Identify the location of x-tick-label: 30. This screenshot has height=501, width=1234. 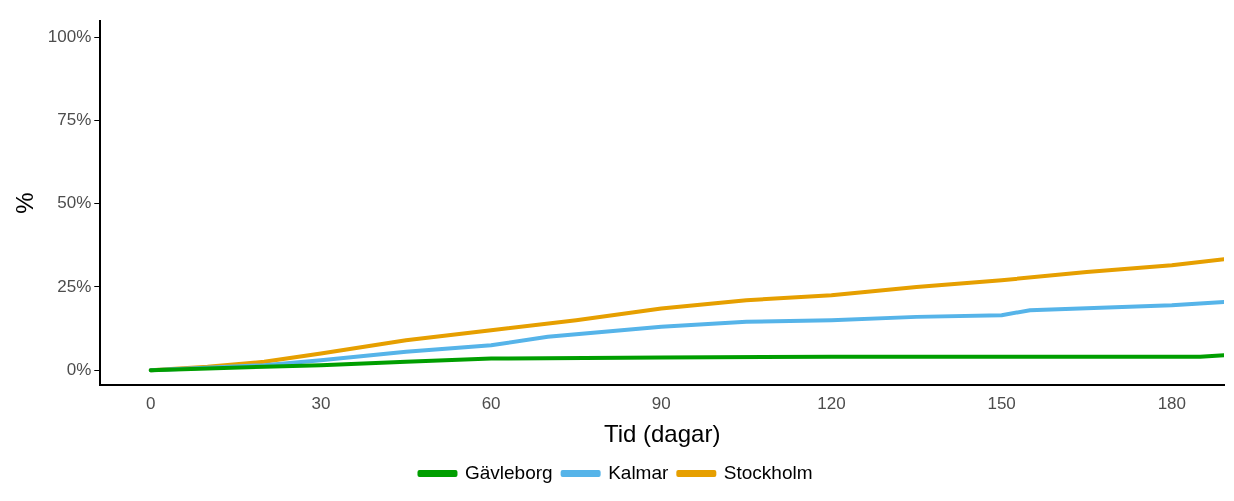
(321, 403).